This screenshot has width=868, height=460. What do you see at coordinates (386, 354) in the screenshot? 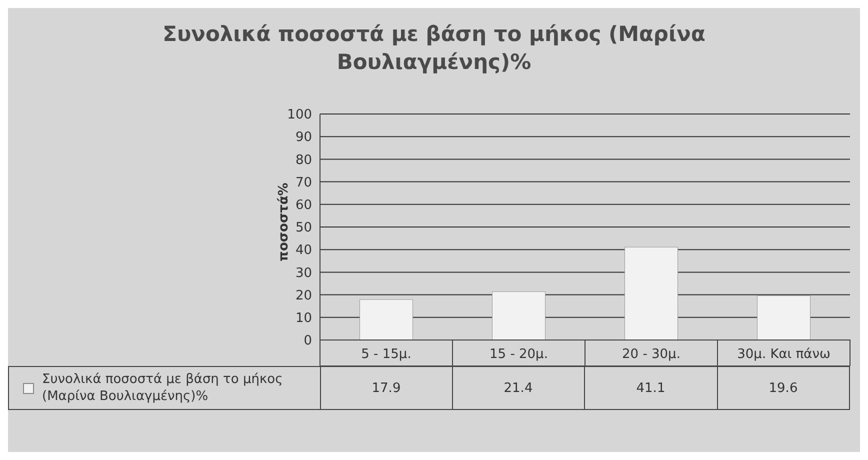
I see `x-tick-label: 5 - 15μ.` at bounding box center [386, 354].